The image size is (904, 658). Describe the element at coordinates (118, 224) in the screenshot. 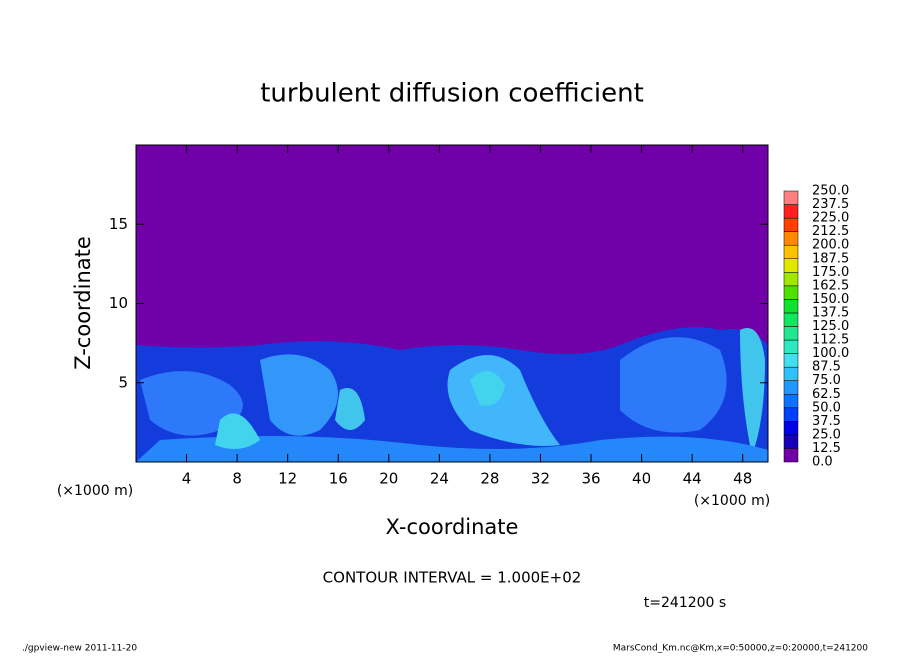

I see `y-tick-label: 15` at that location.